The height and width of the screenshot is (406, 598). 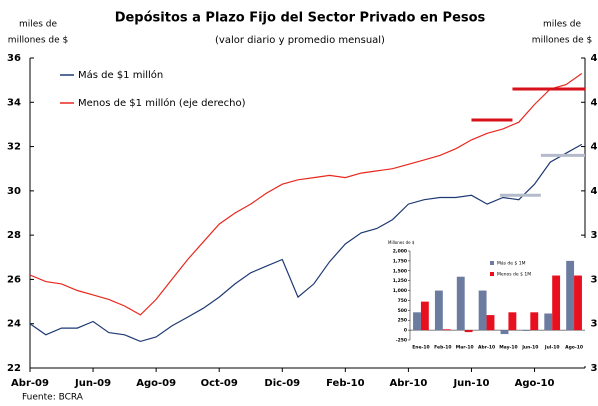 What do you see at coordinates (420, 348) in the screenshot?
I see `inset-x-tick-label: Ene-10` at bounding box center [420, 348].